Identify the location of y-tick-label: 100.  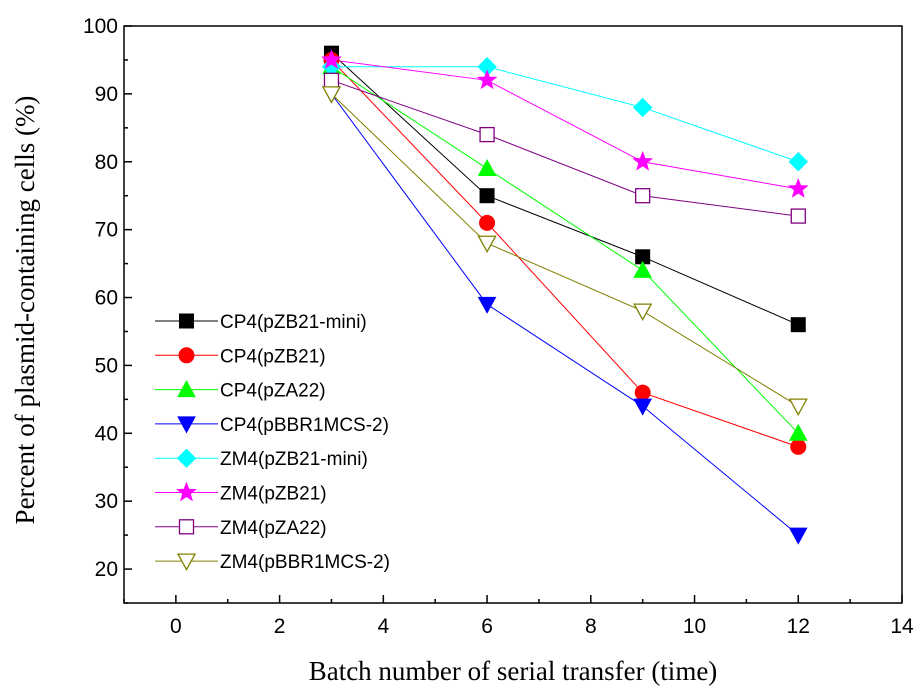
(100, 26).